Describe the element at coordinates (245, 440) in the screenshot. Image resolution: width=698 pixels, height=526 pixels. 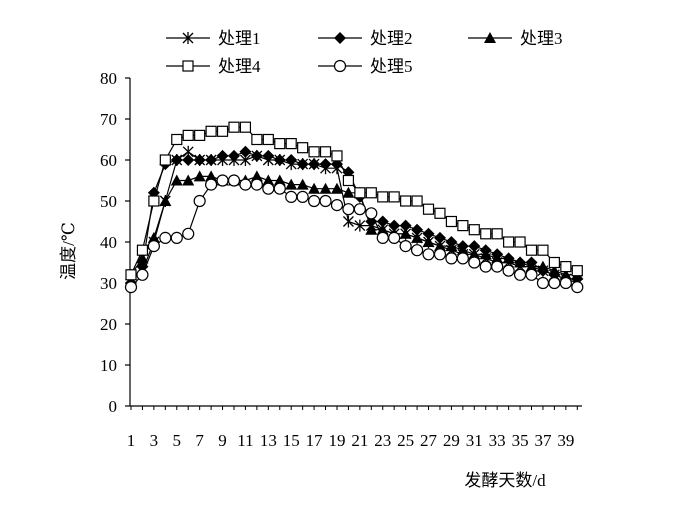
I see `x-tick-label: 11` at that location.